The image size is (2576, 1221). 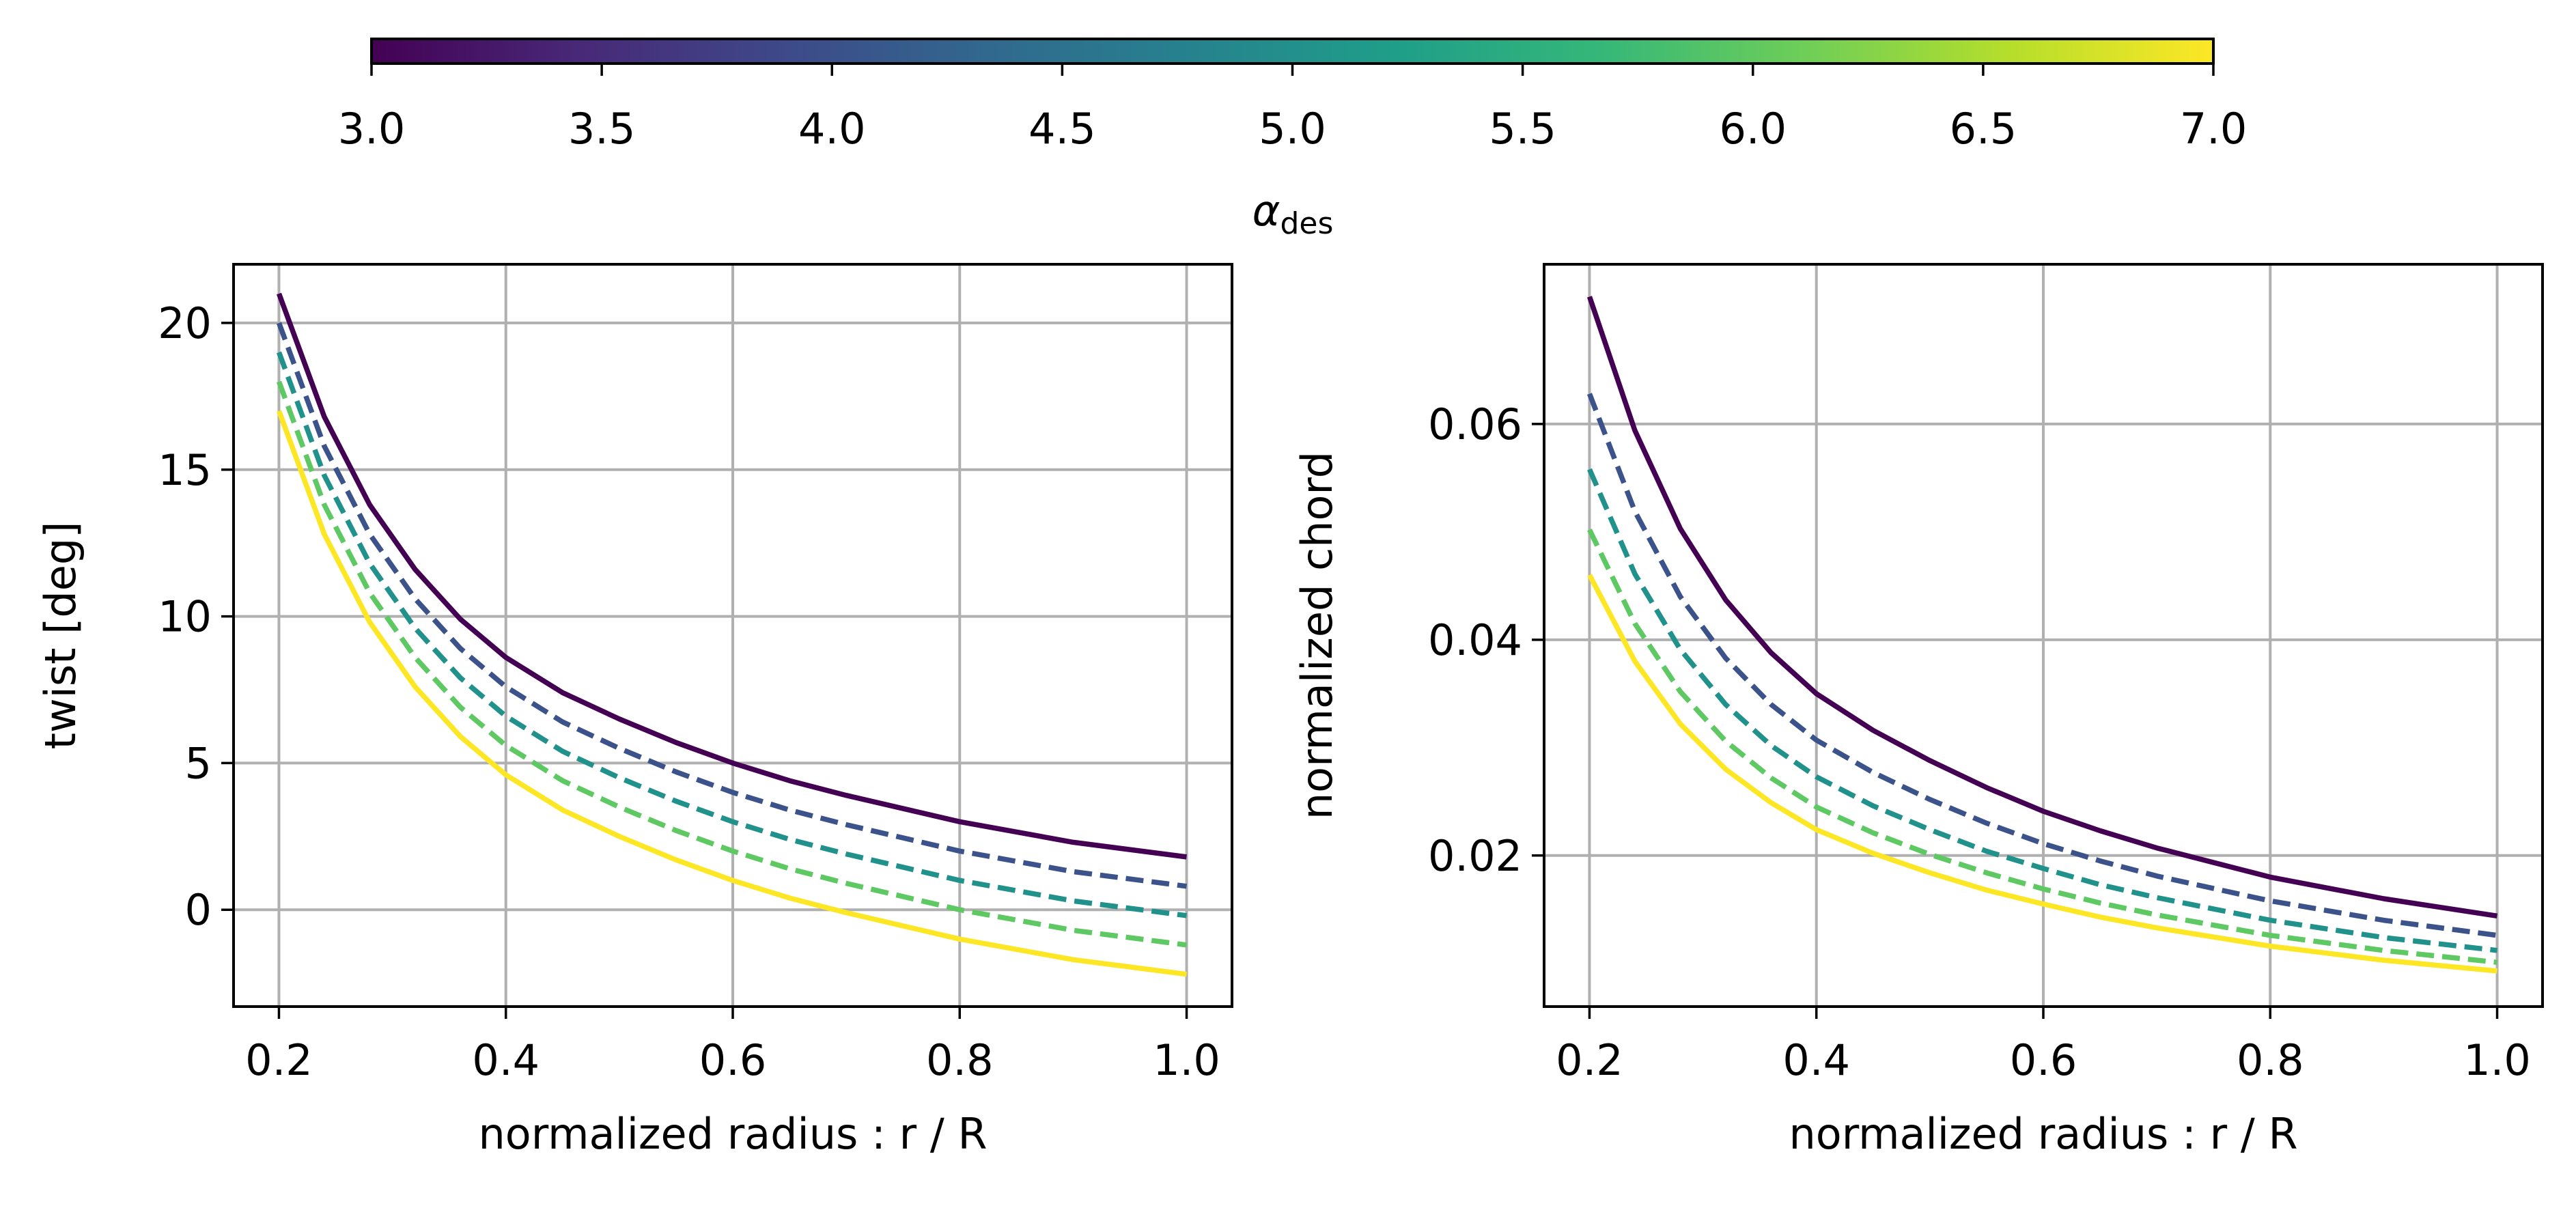 I want to click on twist-y-tick-label: 0, so click(x=198, y=910).